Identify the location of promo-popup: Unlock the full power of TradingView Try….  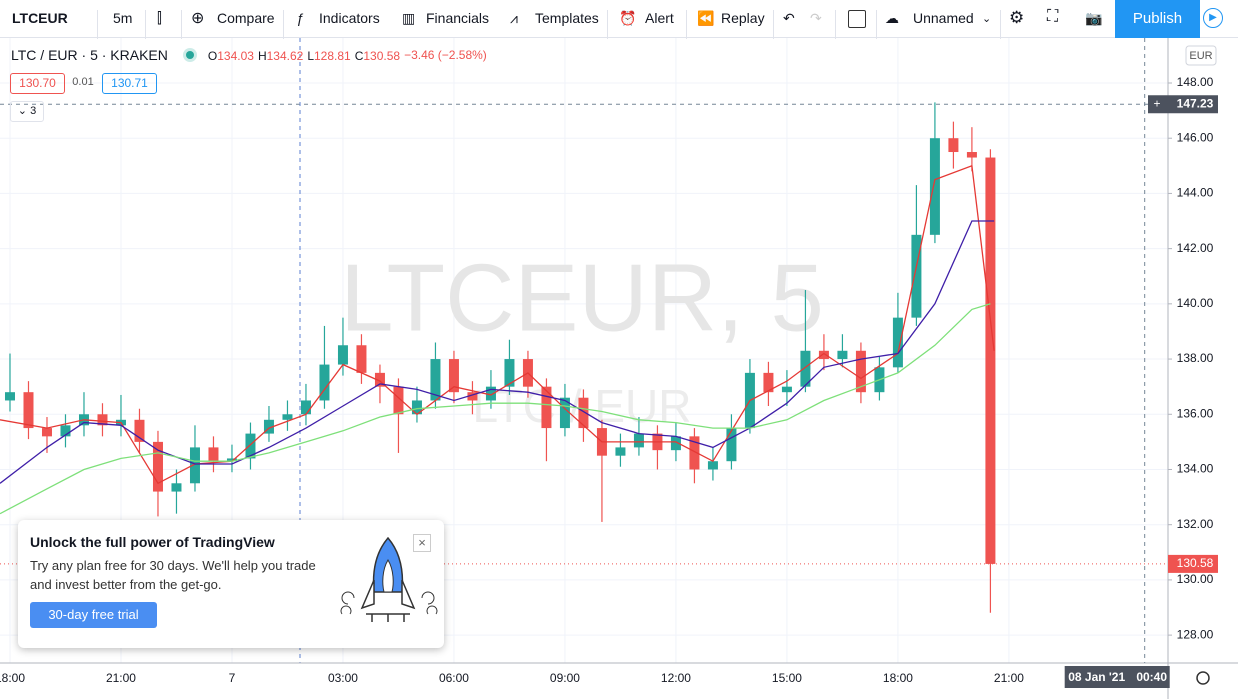
(231, 584).